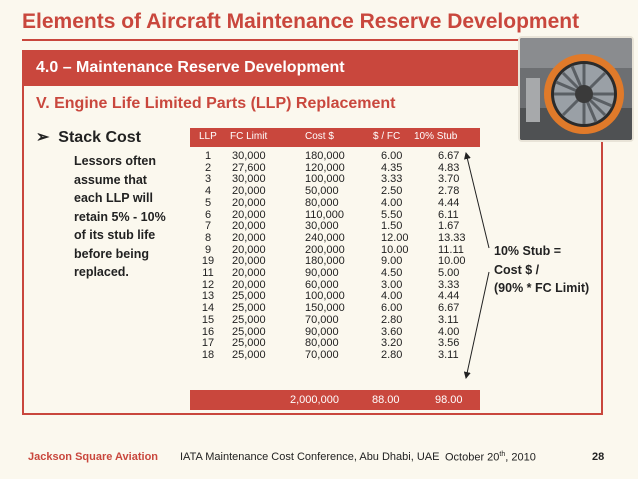 This screenshot has height=479, width=638. I want to click on table-header: LLP FC Limit Cost $ $ / FC 10% Stub, so click(335, 137).